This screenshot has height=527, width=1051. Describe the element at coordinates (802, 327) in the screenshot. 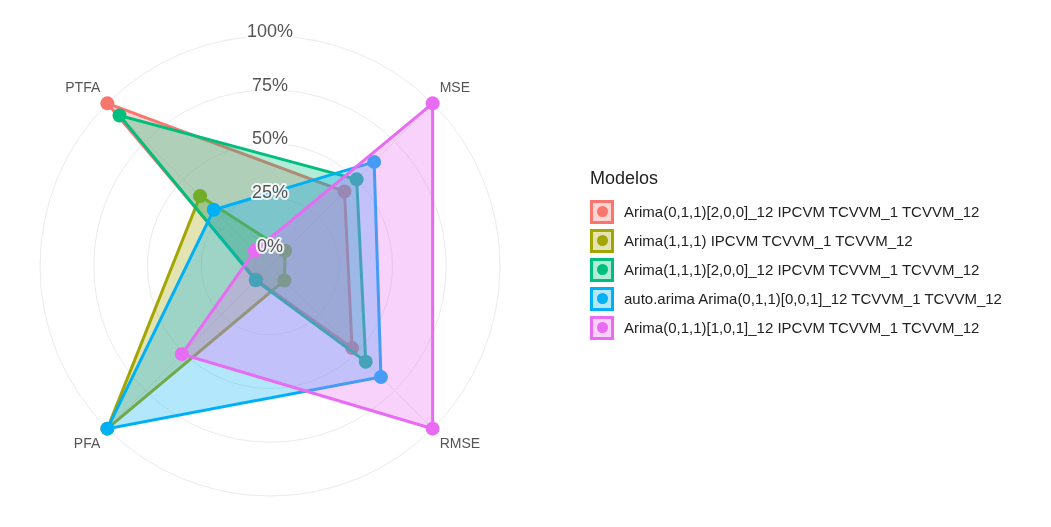

I see `legend-label: Arima(0,1,1)[1,0,1]_12 IPCVM TCVVM_1 TCVVM_12` at that location.